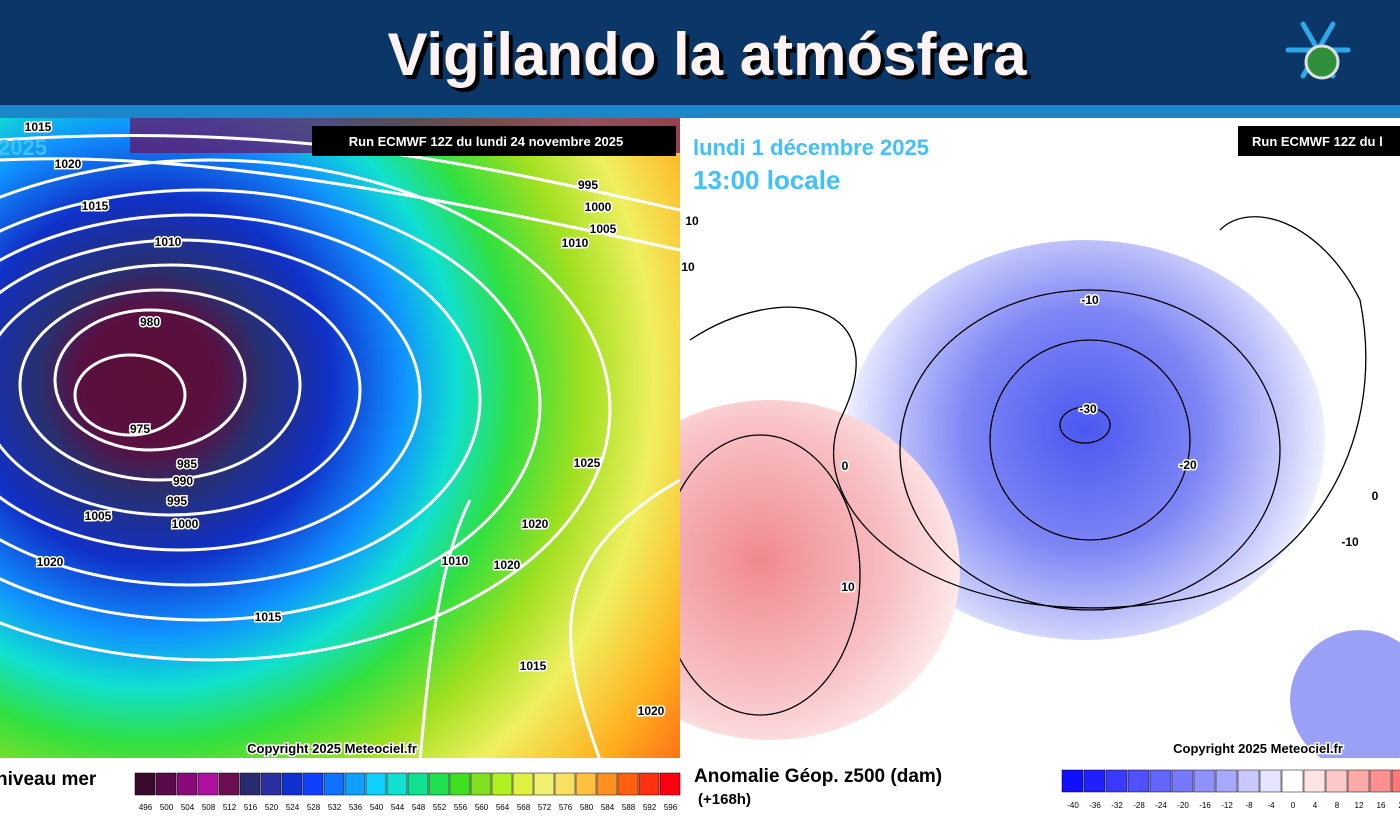  What do you see at coordinates (1227, 805) in the screenshot?
I see `scale-label: -12` at bounding box center [1227, 805].